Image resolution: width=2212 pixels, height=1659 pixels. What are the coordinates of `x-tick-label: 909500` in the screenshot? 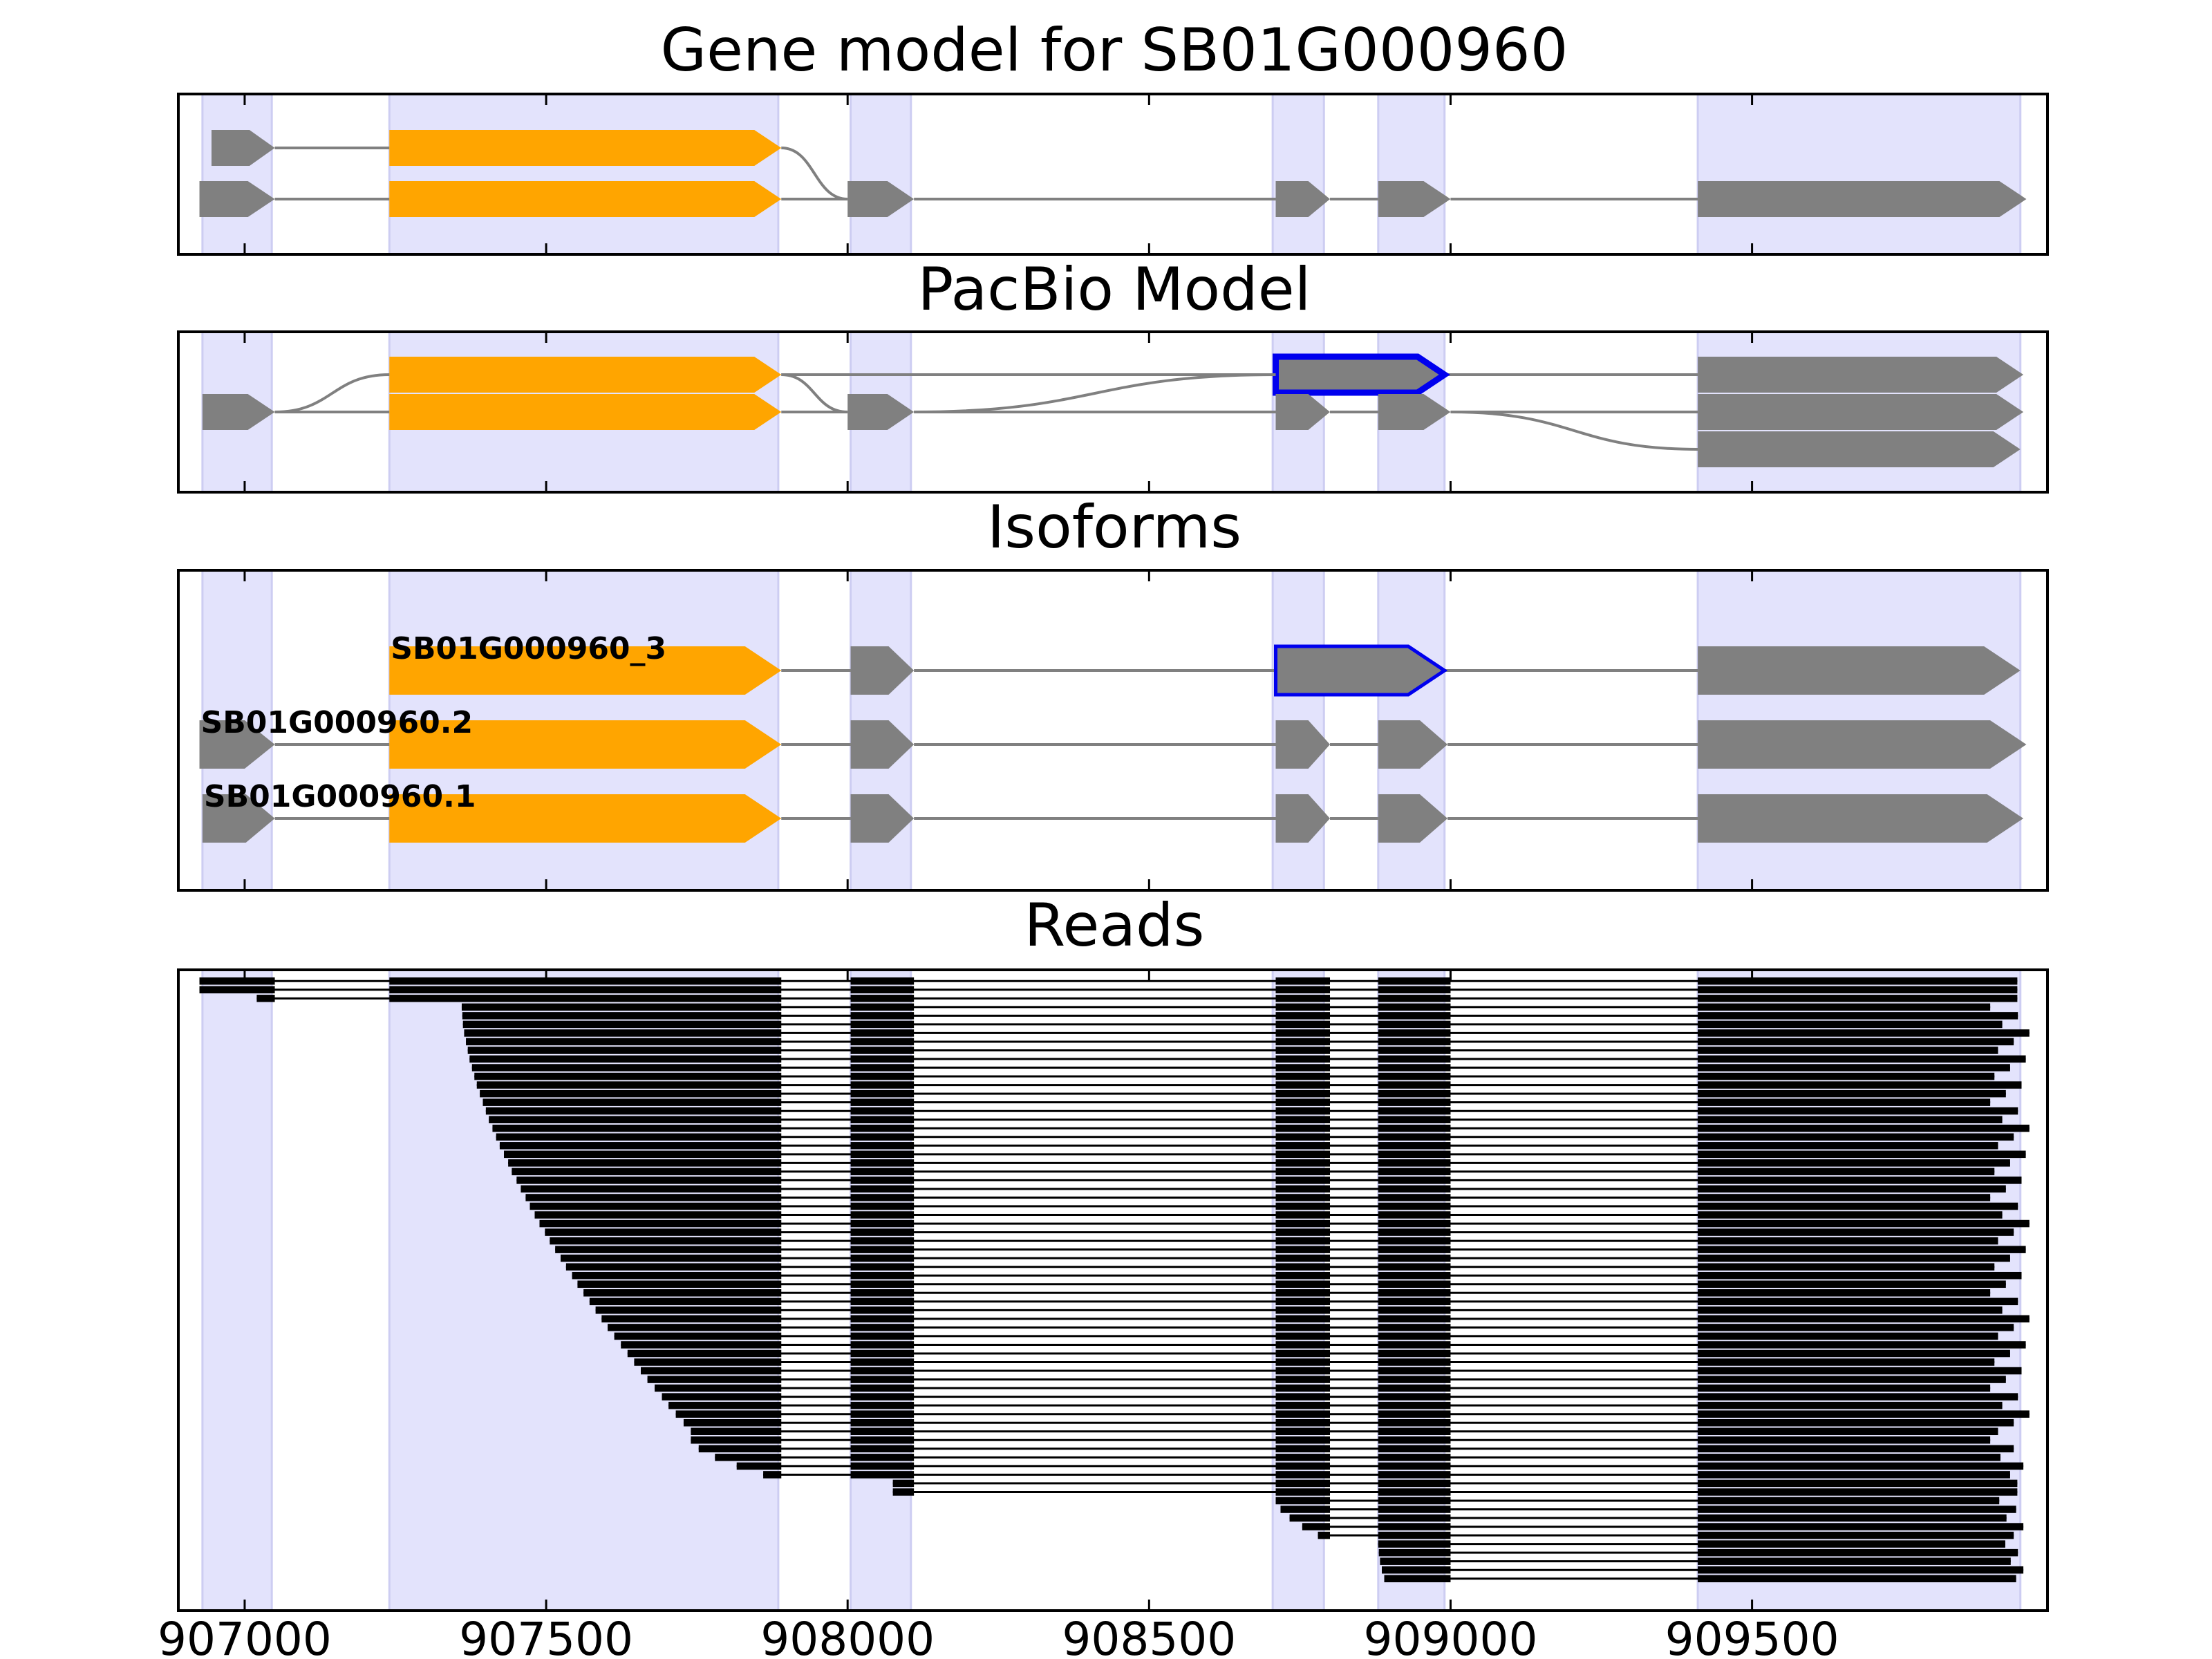 It's located at (1752, 1636).